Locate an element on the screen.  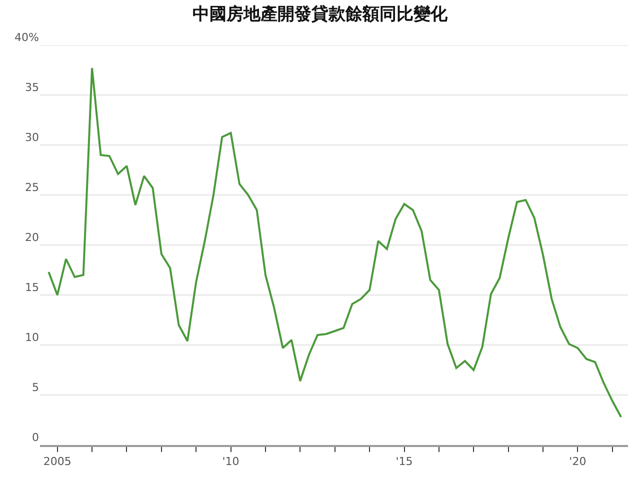
x-tick-label: '10 is located at coordinates (231, 461).